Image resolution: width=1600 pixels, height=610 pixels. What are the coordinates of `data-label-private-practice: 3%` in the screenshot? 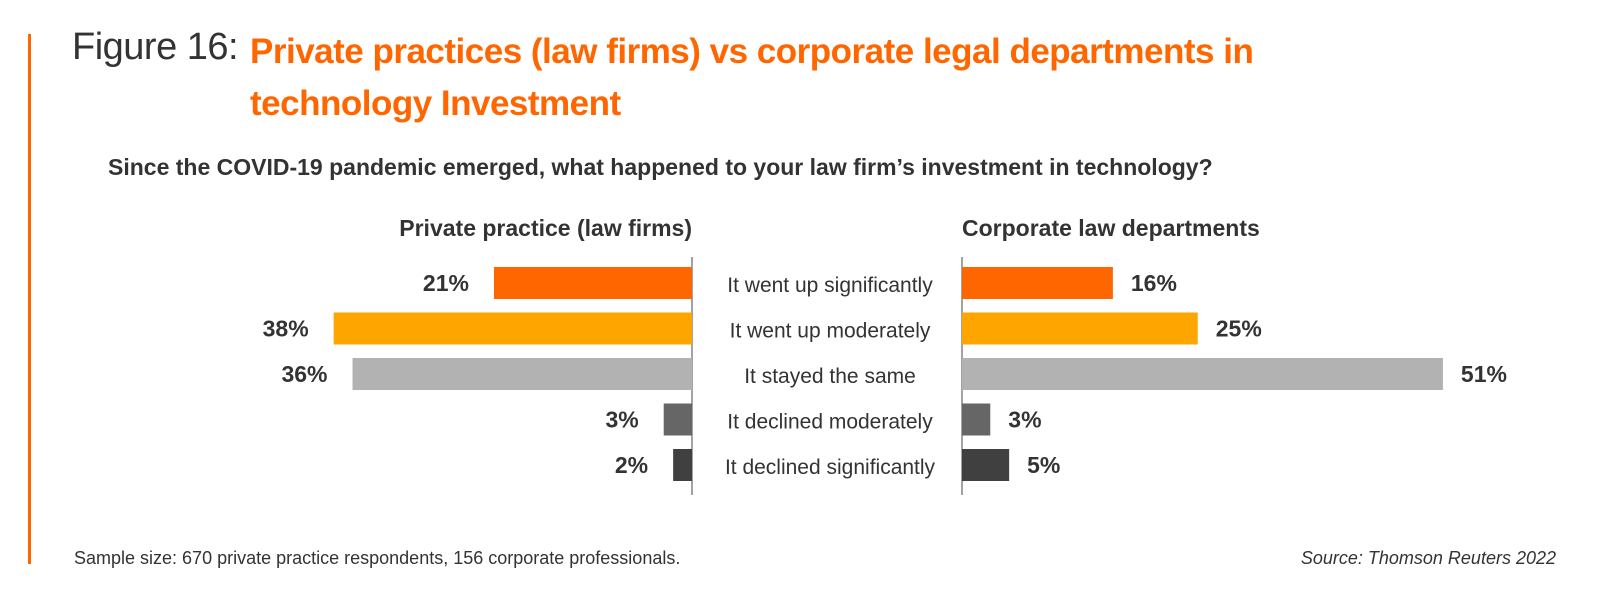 It's located at (621, 420).